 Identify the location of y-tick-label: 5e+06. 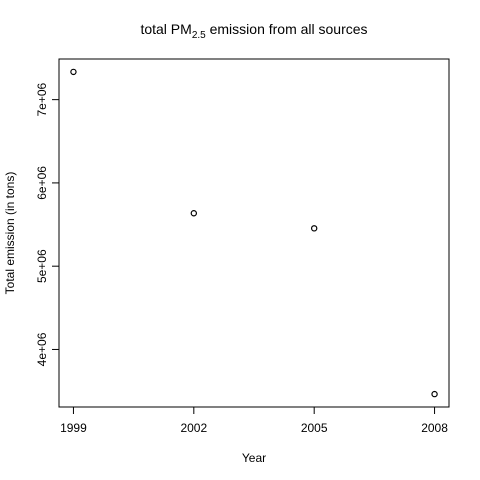
(42, 266).